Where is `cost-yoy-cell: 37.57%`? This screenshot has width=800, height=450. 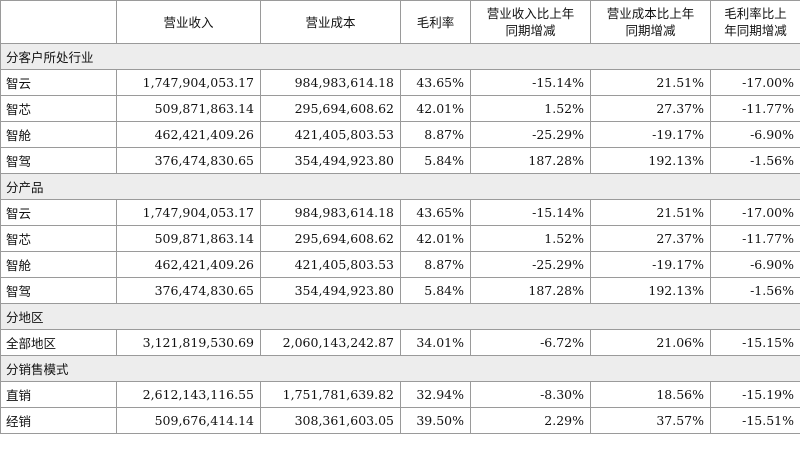
cost-yoy-cell: 37.57% is located at coordinates (650, 420).